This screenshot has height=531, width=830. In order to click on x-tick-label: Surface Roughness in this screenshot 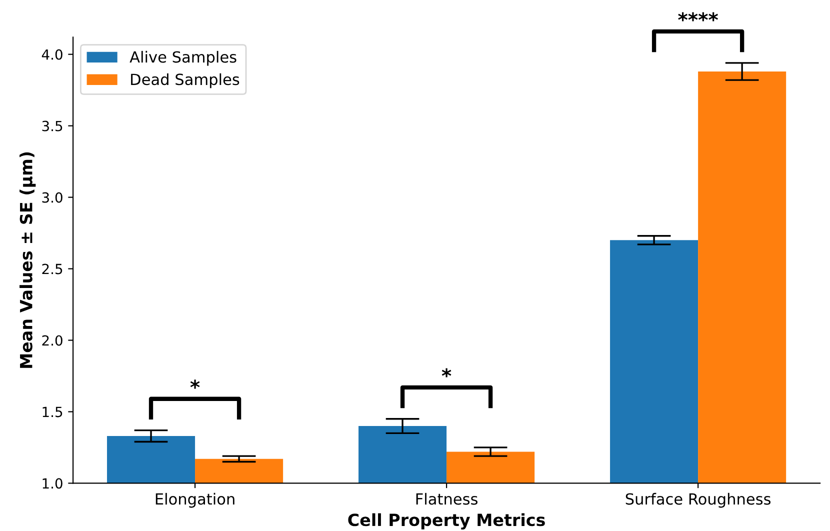, I will do `click(698, 500)`.